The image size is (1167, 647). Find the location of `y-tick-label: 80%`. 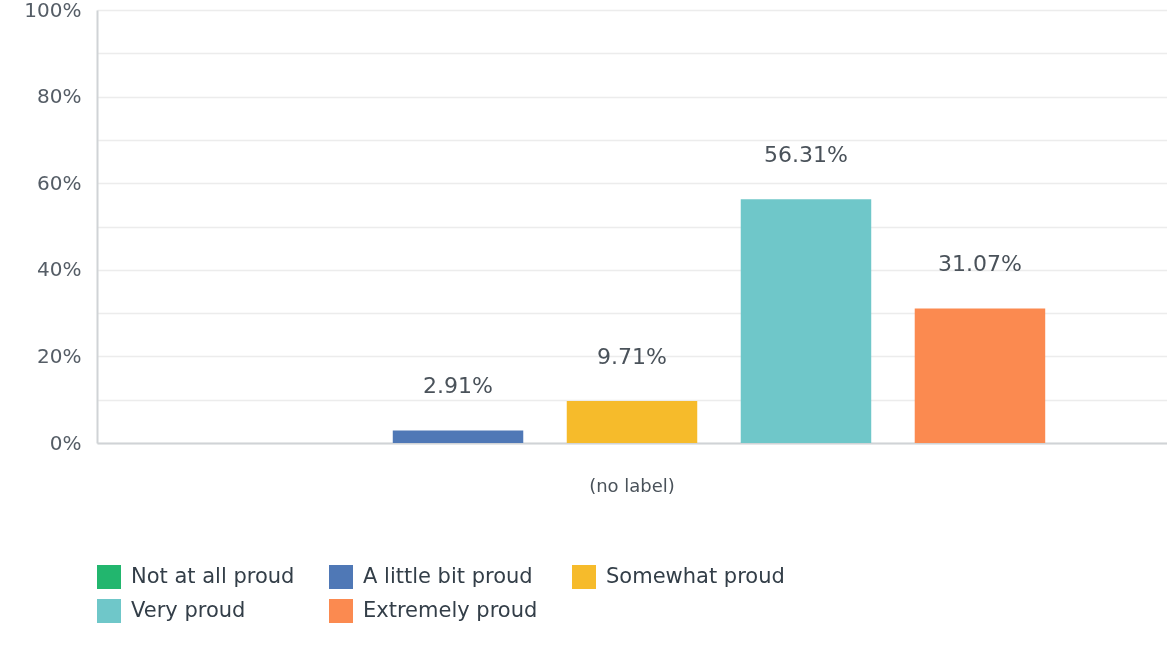

y-tick-label: 80% is located at coordinates (59, 96).